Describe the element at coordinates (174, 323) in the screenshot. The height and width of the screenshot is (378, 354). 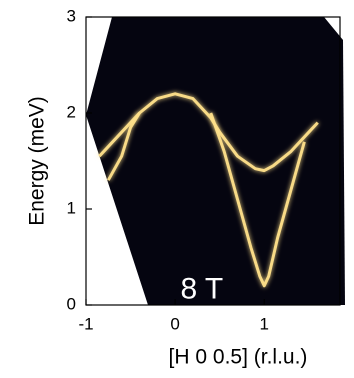
I see `x-tick-label: 0` at that location.